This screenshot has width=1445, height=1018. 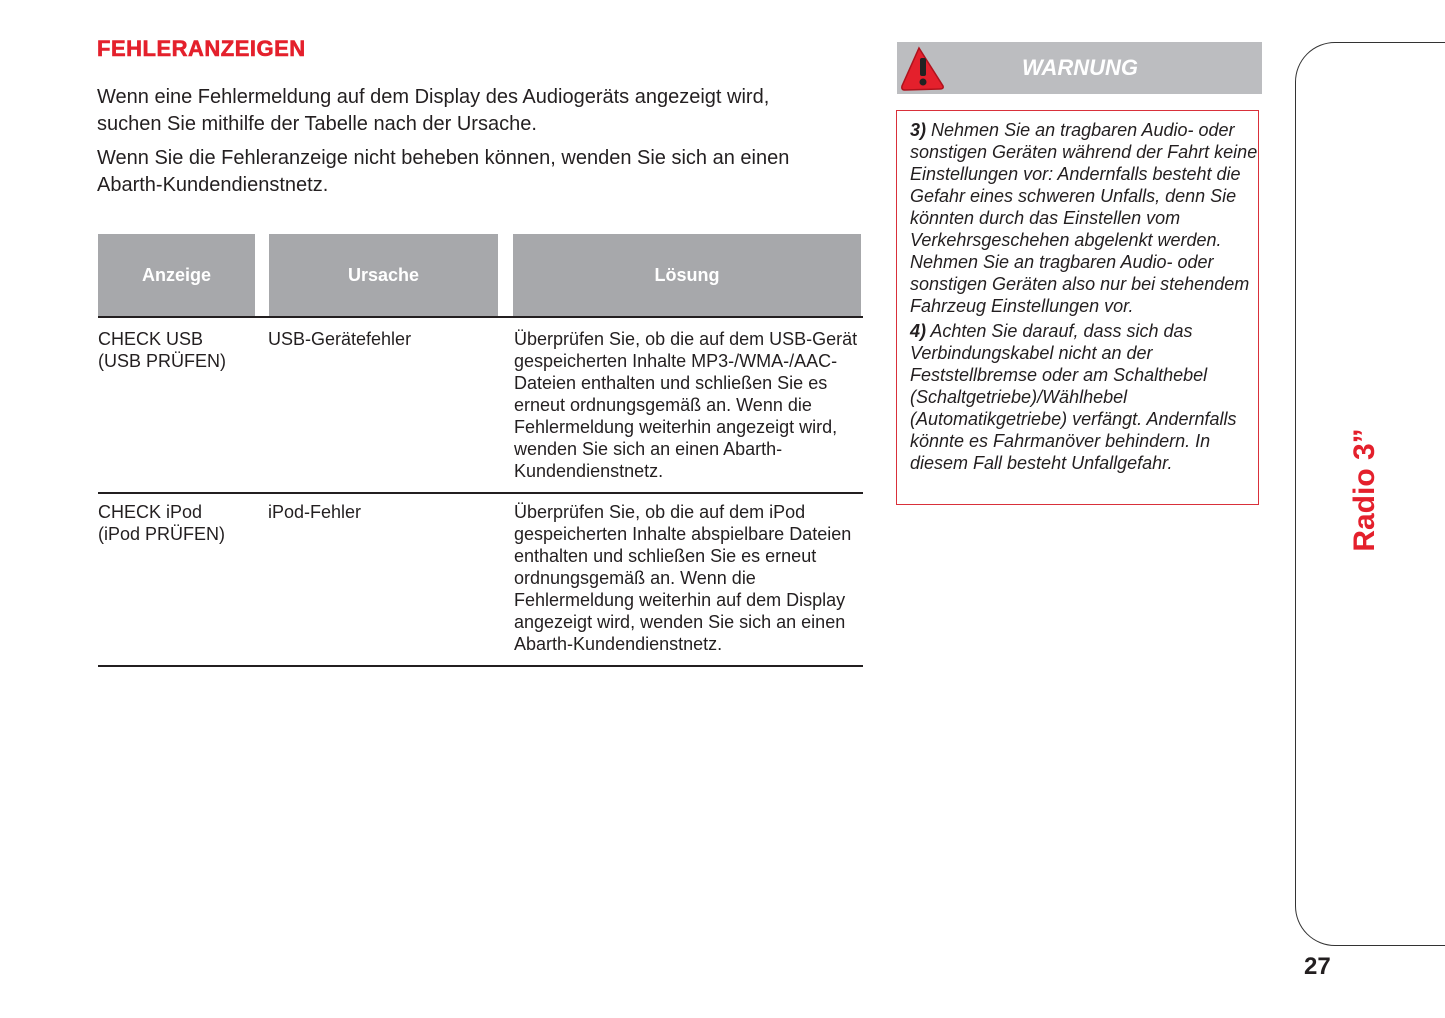 I want to click on page-number: 27, so click(x=1317, y=966).